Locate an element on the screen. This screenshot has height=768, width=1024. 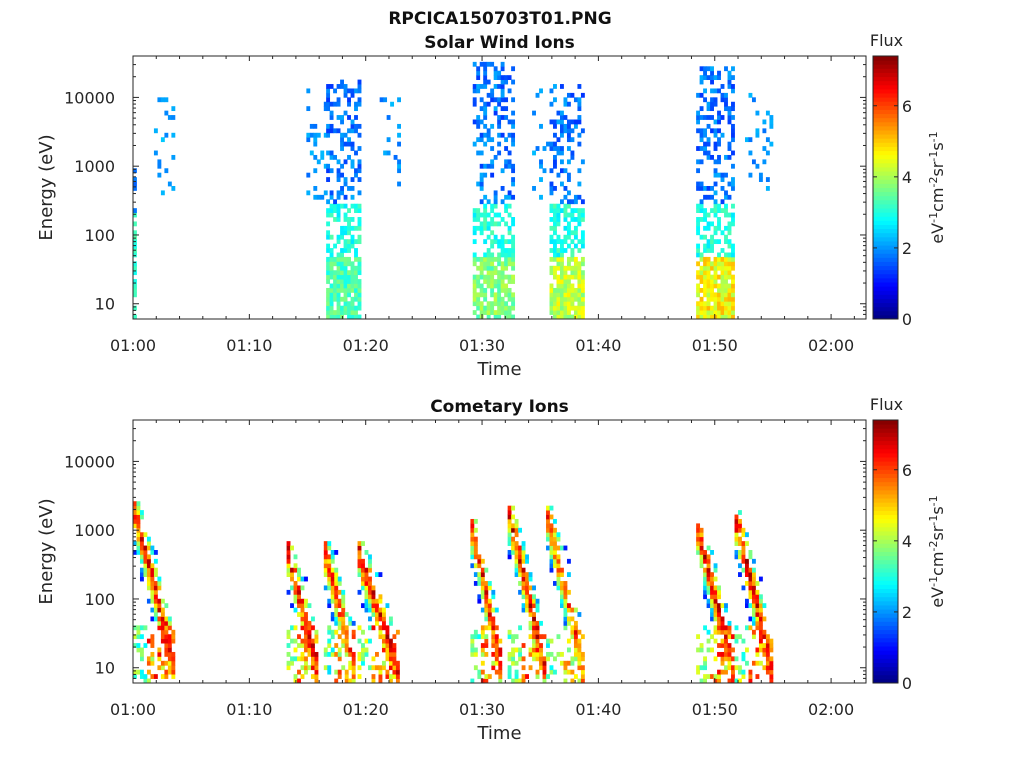
colorbar-tick-label: 6 is located at coordinates (907, 470).